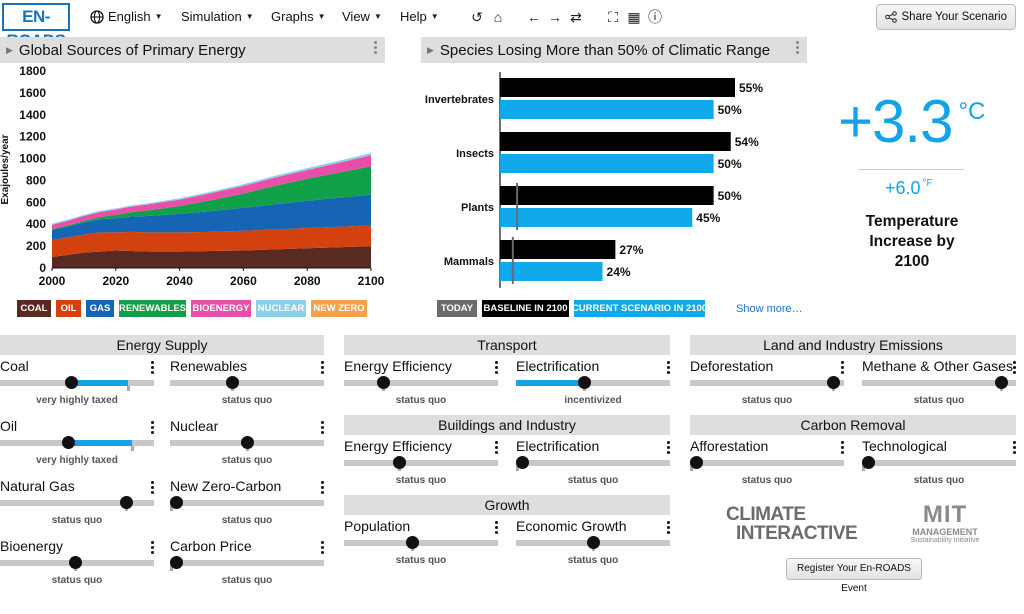 Image resolution: width=1024 pixels, height=614 pixels. Describe the element at coordinates (247, 387) in the screenshot. I see `slider-renewables: Renewables status quo` at that location.